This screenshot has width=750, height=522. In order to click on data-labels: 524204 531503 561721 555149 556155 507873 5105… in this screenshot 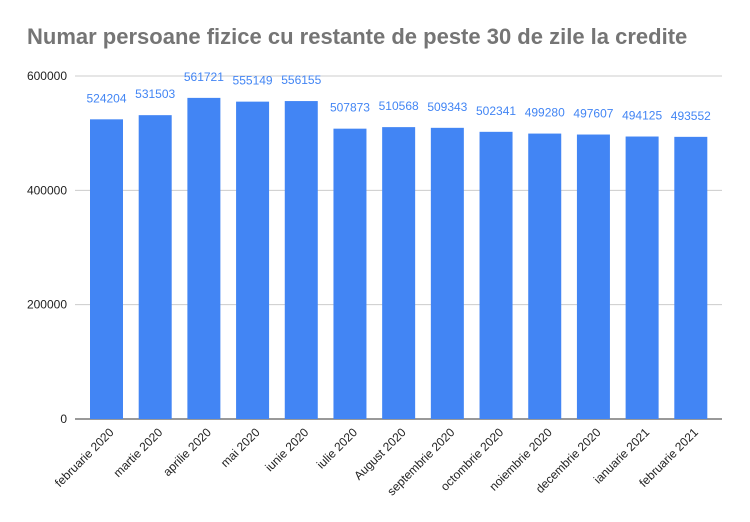, I will do `click(398, 96)`.